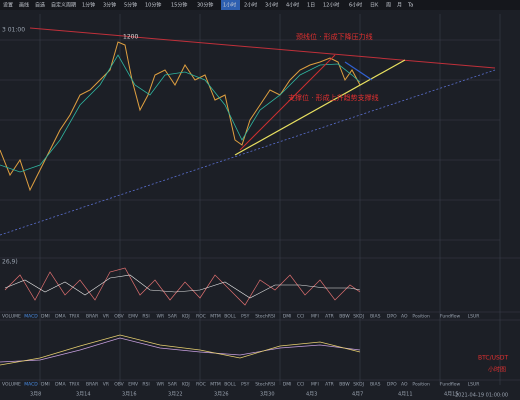 The height and width of the screenshot is (400, 520). I want to click on oscillator, so click(182, 286).